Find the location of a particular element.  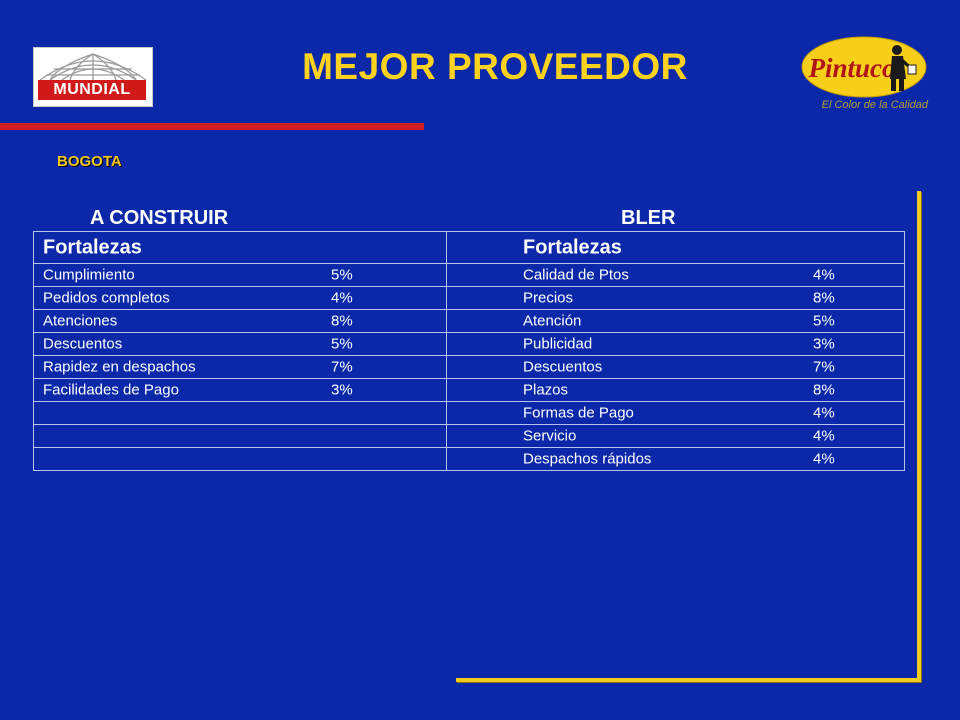

left-value: 7% is located at coordinates (342, 367).